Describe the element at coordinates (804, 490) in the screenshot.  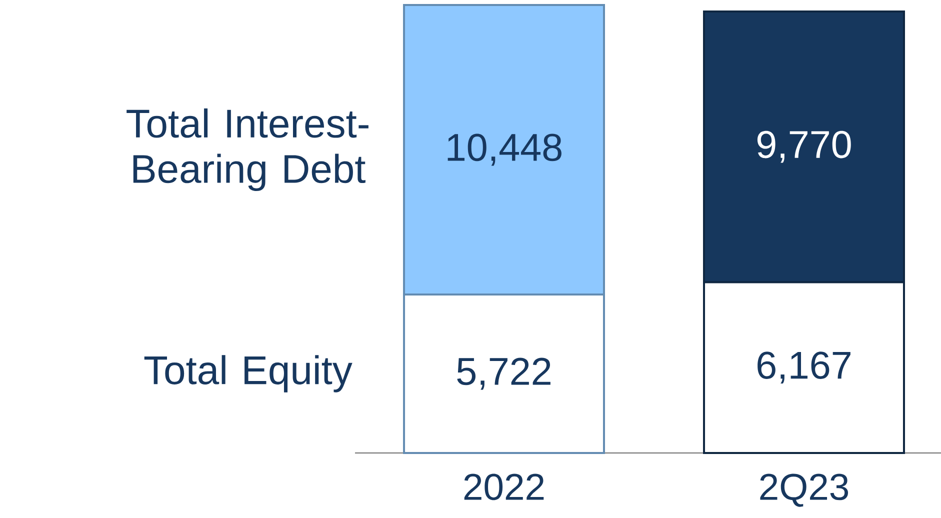
I see `x-tick-label: 2Q23` at that location.